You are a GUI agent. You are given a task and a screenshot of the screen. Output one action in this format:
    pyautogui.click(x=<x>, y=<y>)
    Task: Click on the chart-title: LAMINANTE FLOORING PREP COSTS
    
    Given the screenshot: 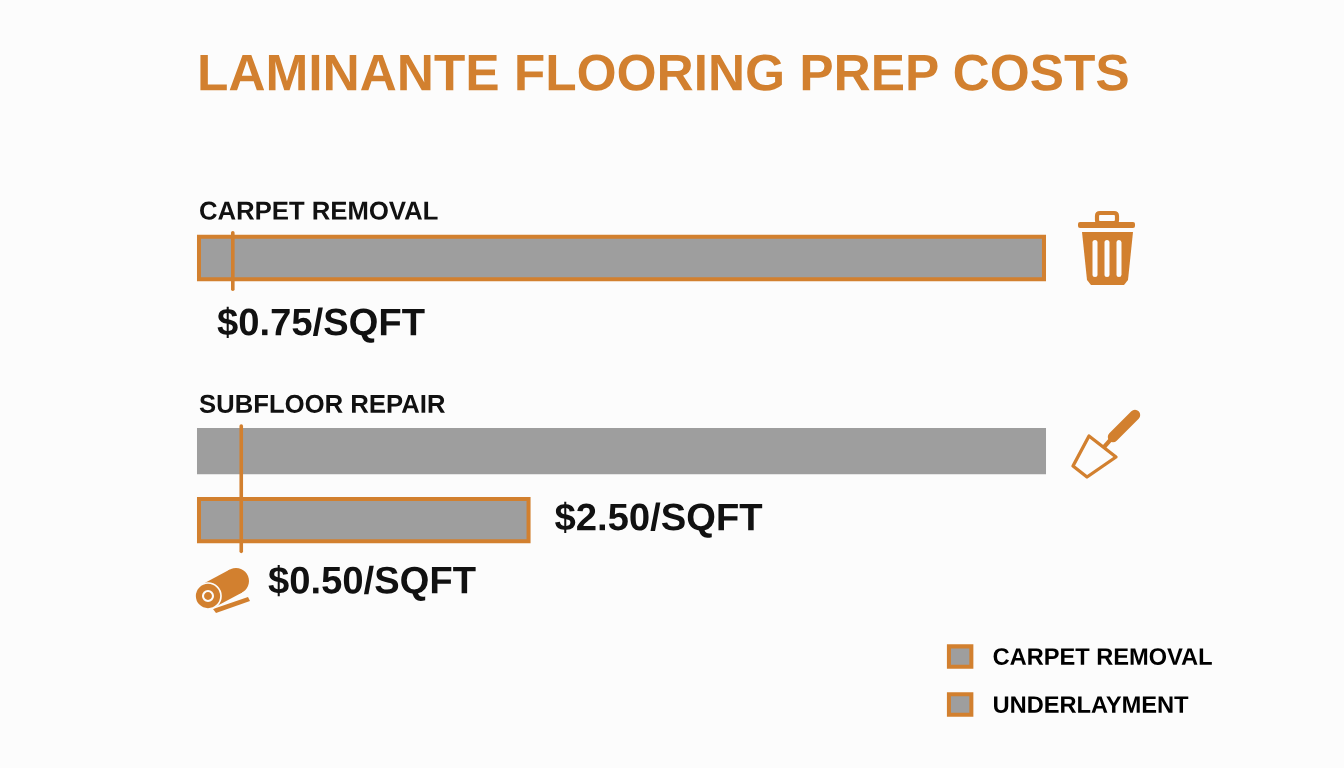 What is the action you would take?
    pyautogui.click(x=664, y=72)
    